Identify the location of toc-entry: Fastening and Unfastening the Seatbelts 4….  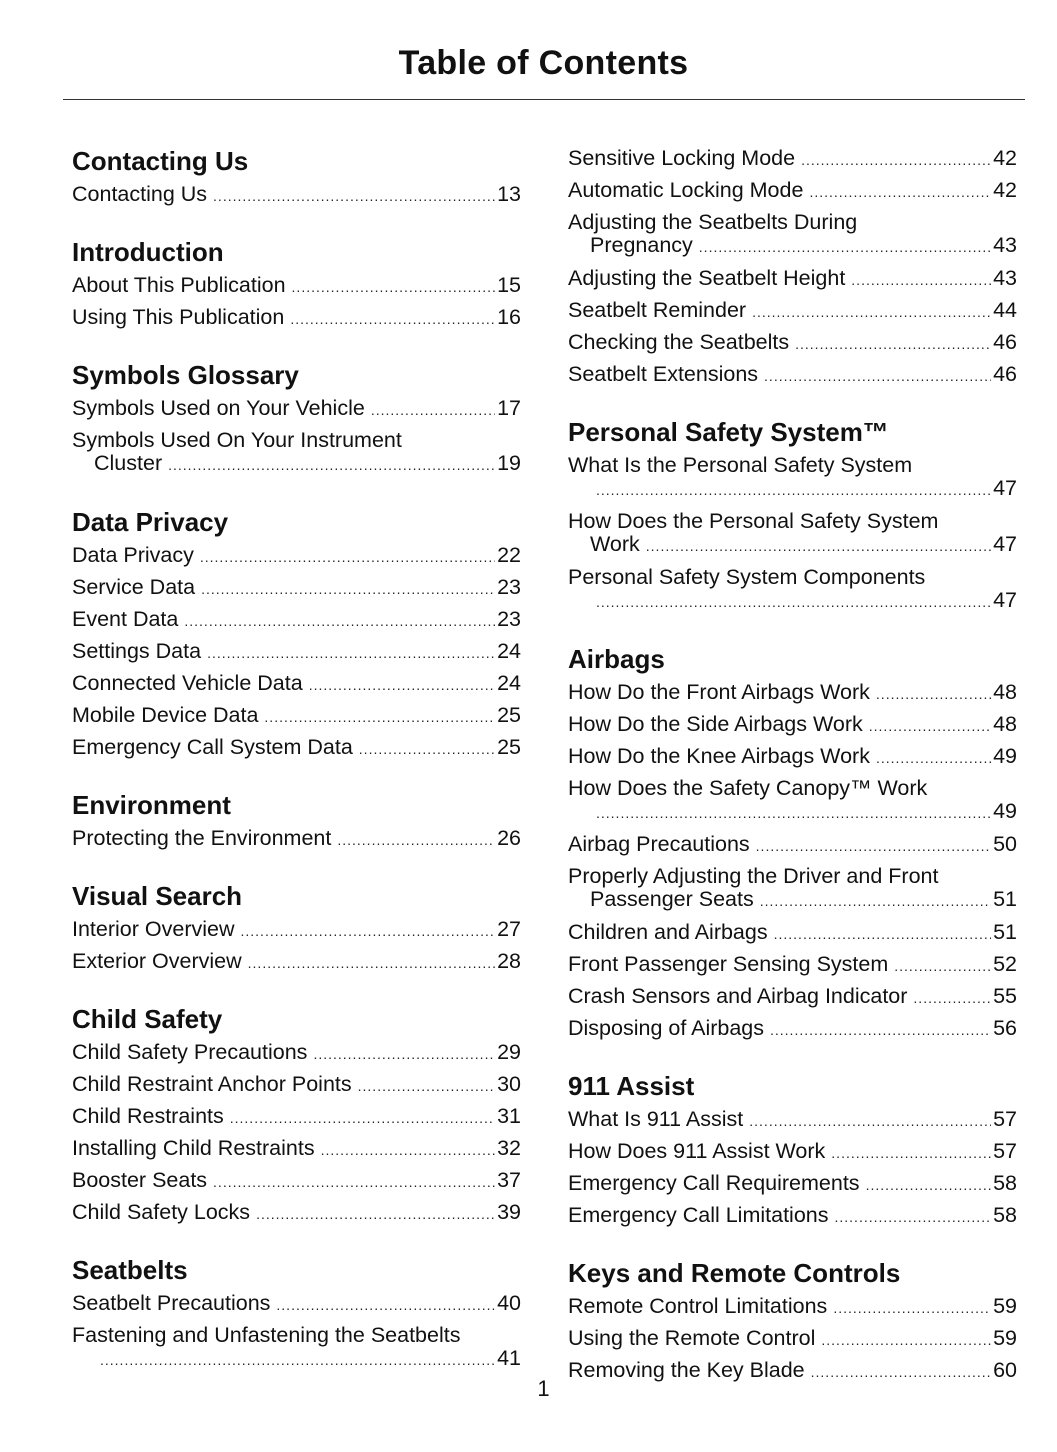
(296, 1348).